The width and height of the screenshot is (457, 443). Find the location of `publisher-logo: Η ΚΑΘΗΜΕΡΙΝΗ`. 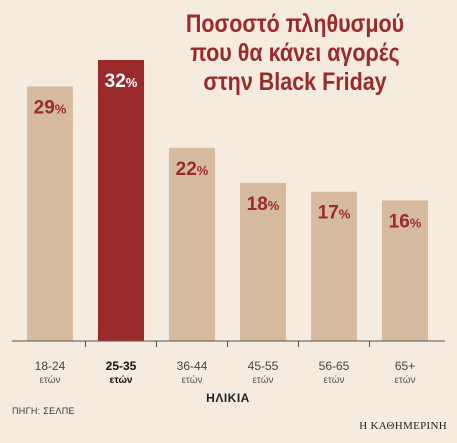

publisher-logo: Η ΚΑΘΗΜΕΡΙΝΗ is located at coordinates (403, 426).